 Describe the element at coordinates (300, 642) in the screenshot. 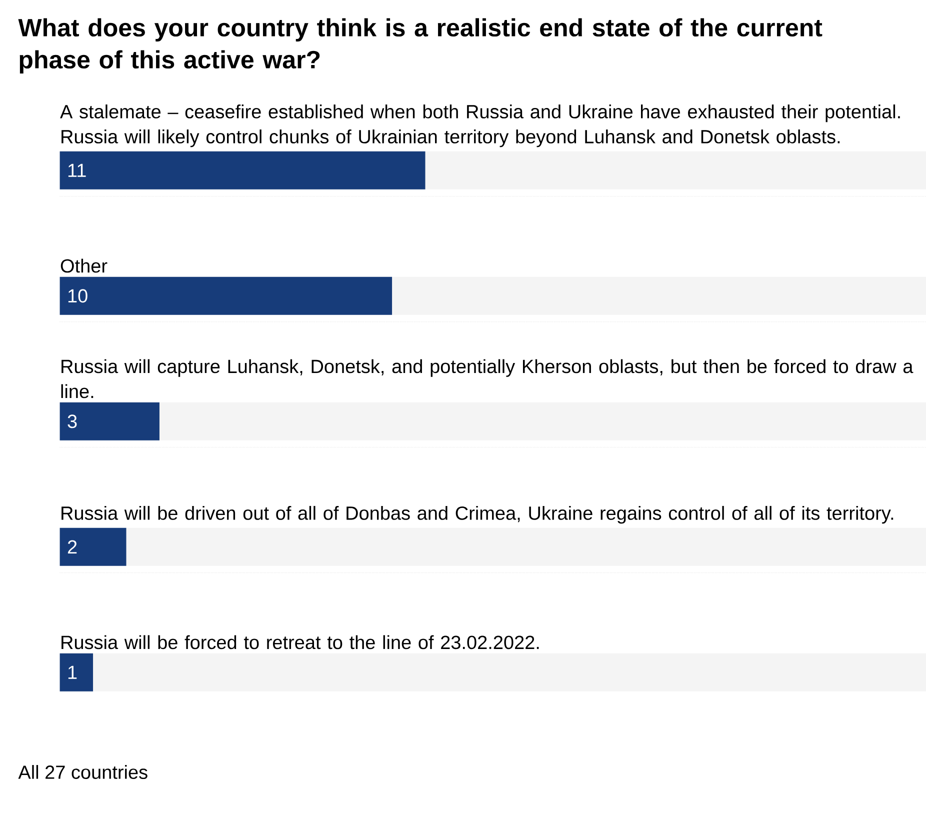

I see `y-tick-label: Russia will be forced to retreat to the line of 23.02.2022.` at that location.